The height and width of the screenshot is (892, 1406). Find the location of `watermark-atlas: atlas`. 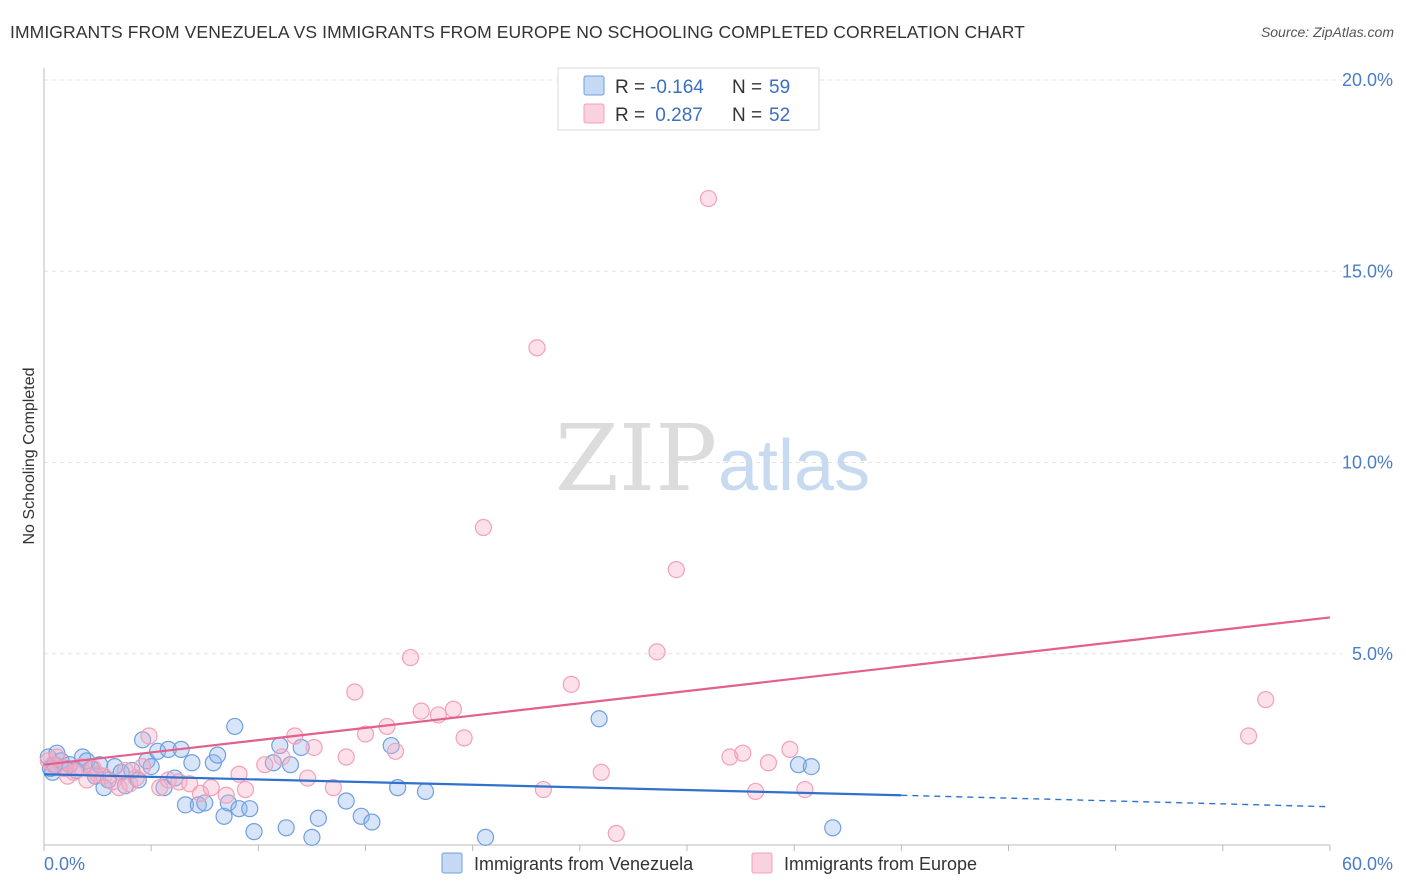

watermark-atlas: atlas is located at coordinates (794, 466).